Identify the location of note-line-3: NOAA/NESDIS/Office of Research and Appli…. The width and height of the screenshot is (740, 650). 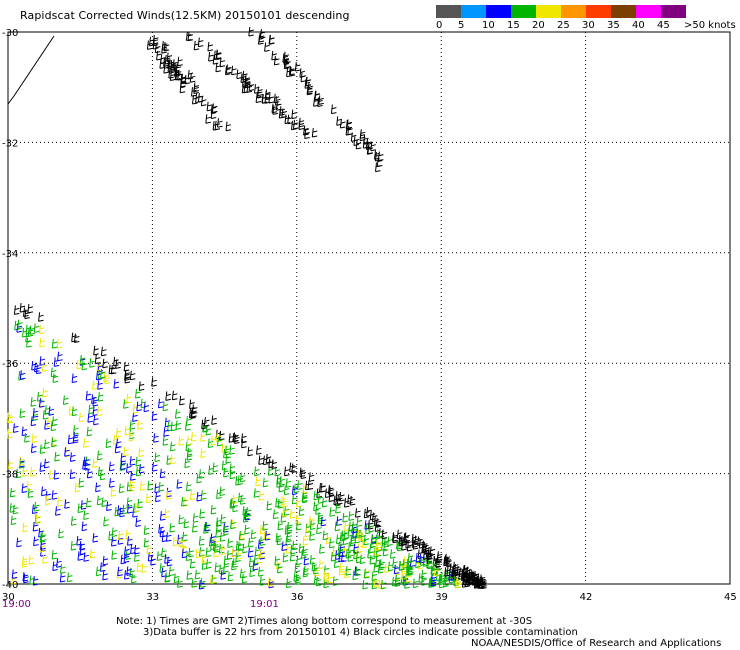
(596, 643).